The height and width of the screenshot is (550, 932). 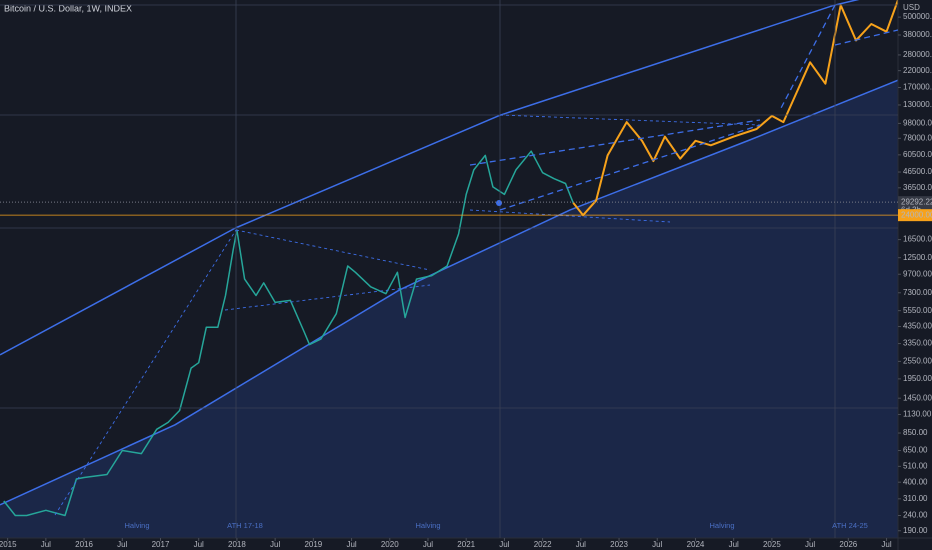 What do you see at coordinates (772, 544) in the screenshot?
I see `x-tick-label: 2025` at bounding box center [772, 544].